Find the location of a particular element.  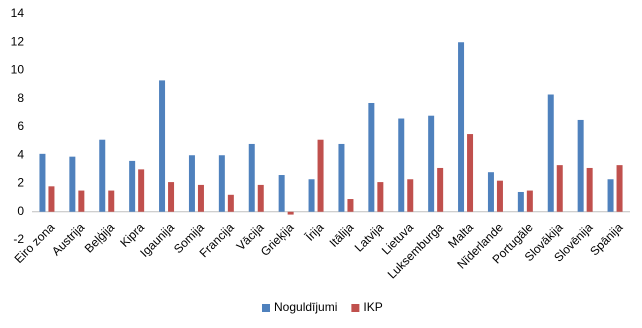

x-tick-label: Īrija is located at coordinates (315, 232).